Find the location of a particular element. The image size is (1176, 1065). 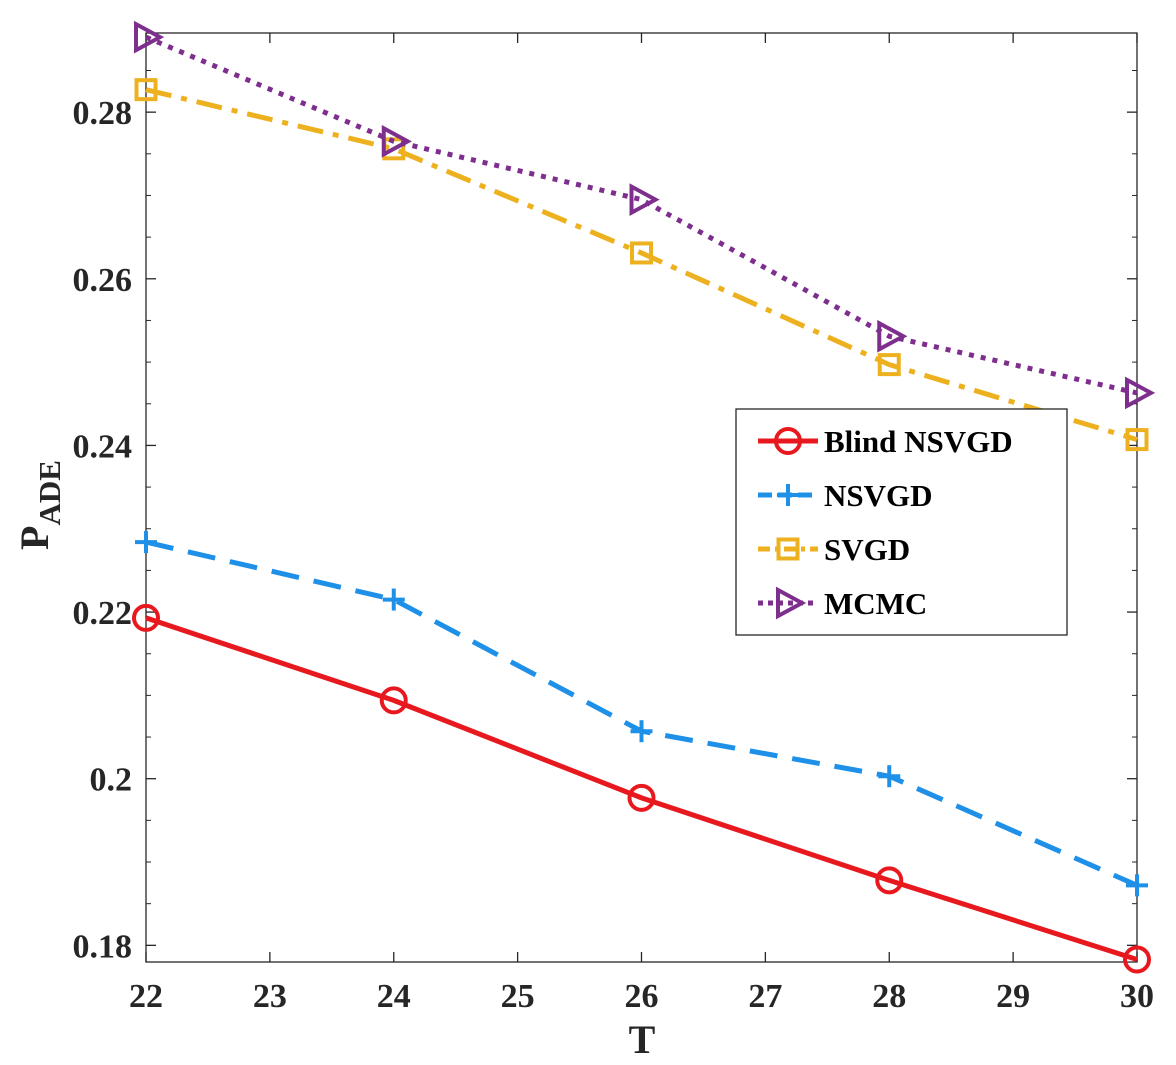

legend-marker-nsvgd is located at coordinates (788, 495).